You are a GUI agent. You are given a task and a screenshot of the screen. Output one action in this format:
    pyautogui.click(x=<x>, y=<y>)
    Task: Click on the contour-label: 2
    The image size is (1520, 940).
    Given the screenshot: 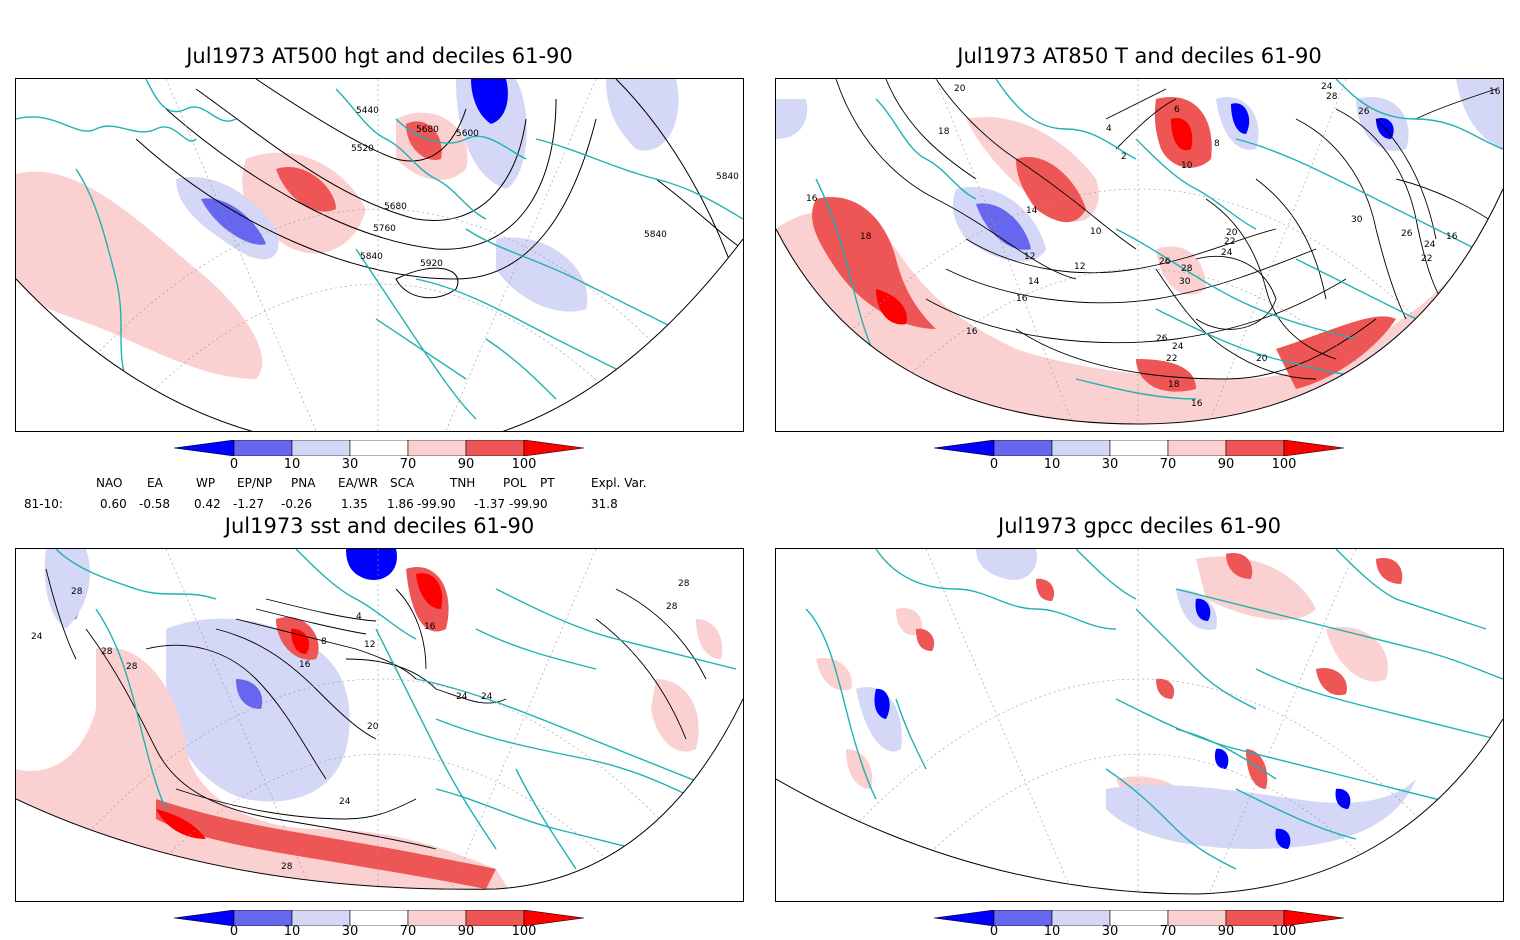 What is the action you would take?
    pyautogui.click(x=1124, y=157)
    